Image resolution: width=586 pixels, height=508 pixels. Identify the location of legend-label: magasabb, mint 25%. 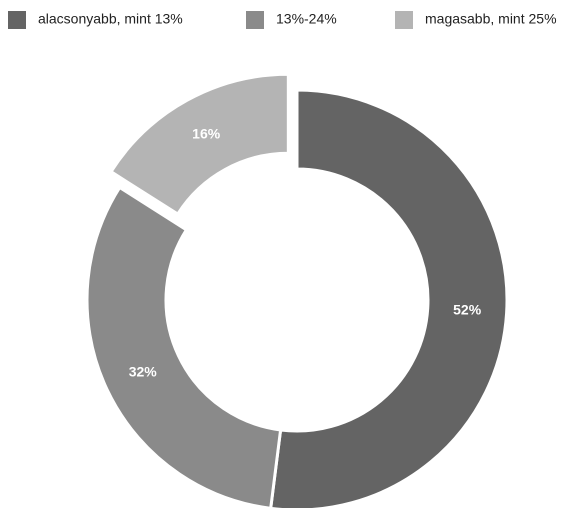
(491, 19).